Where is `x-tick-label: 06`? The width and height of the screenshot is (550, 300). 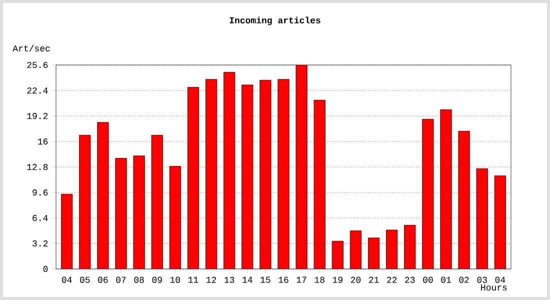 x-tick-label: 06 is located at coordinates (103, 279).